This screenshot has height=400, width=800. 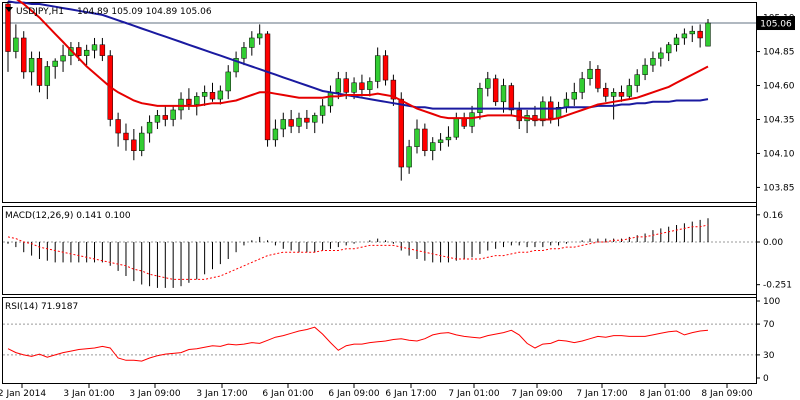 I want to click on time-tick-label: 2 Jan 2014, so click(x=23, y=394).